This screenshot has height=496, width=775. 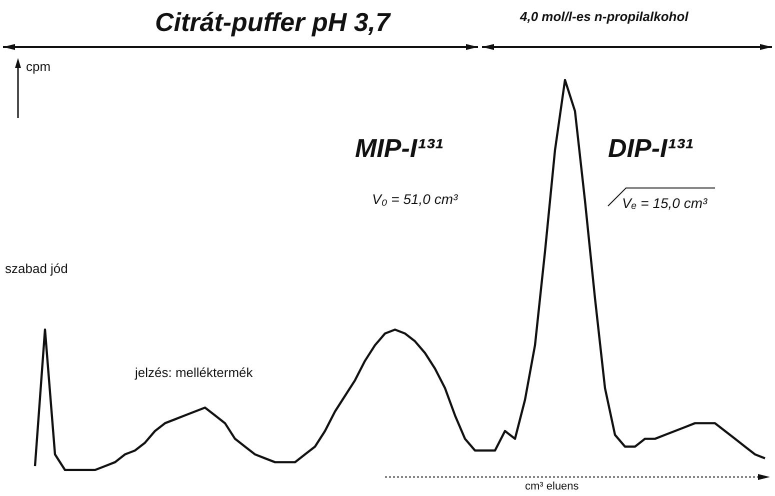 I want to click on y-axis-title: cpm, so click(x=38, y=66).